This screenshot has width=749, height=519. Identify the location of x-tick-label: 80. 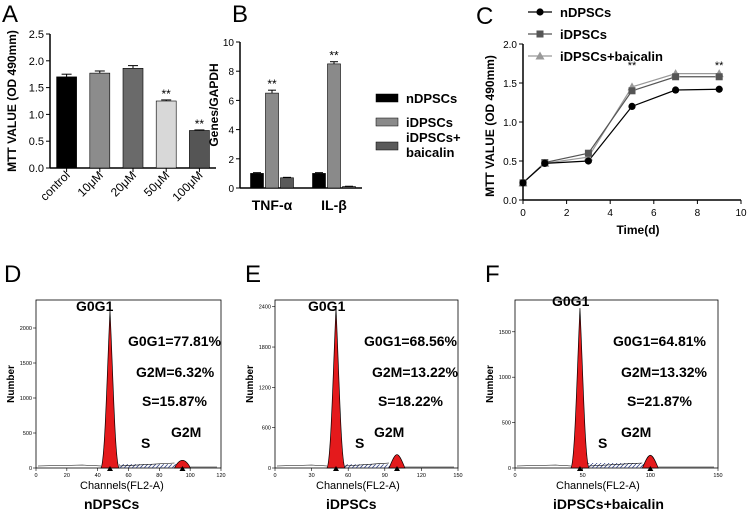
(159, 476).